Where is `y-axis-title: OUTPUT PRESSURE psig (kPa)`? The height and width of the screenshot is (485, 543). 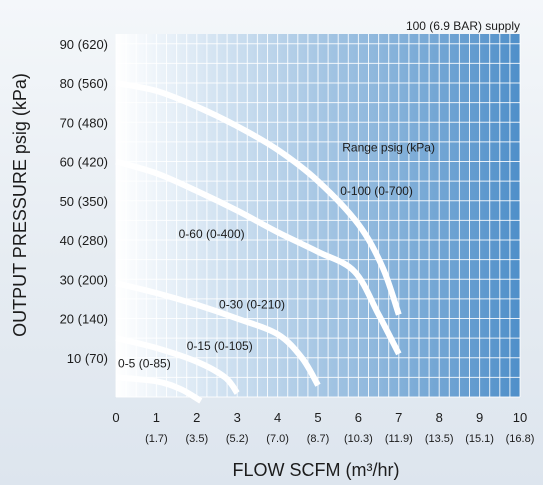 y-axis-title: OUTPUT PRESSURE psig (kPa) is located at coordinates (20, 205).